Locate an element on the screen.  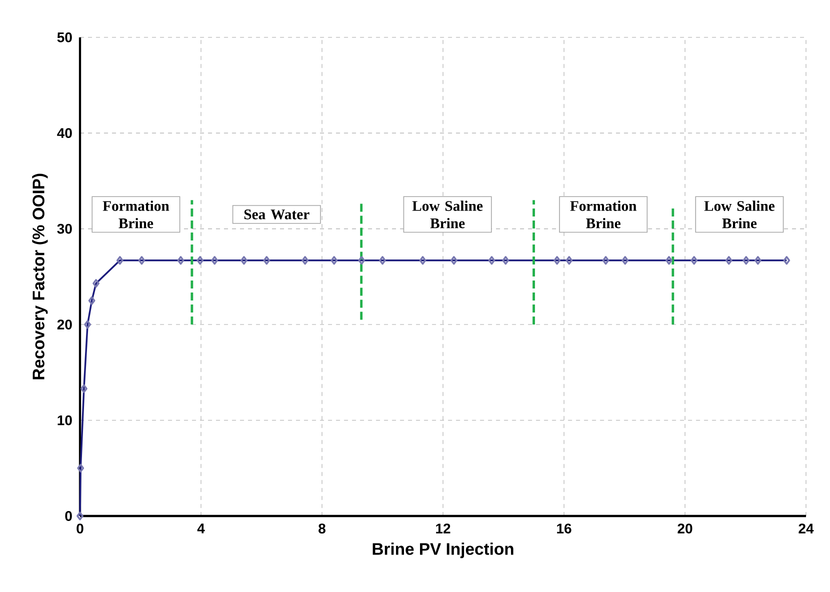
y-tick-label: 10 is located at coordinates (65, 420).